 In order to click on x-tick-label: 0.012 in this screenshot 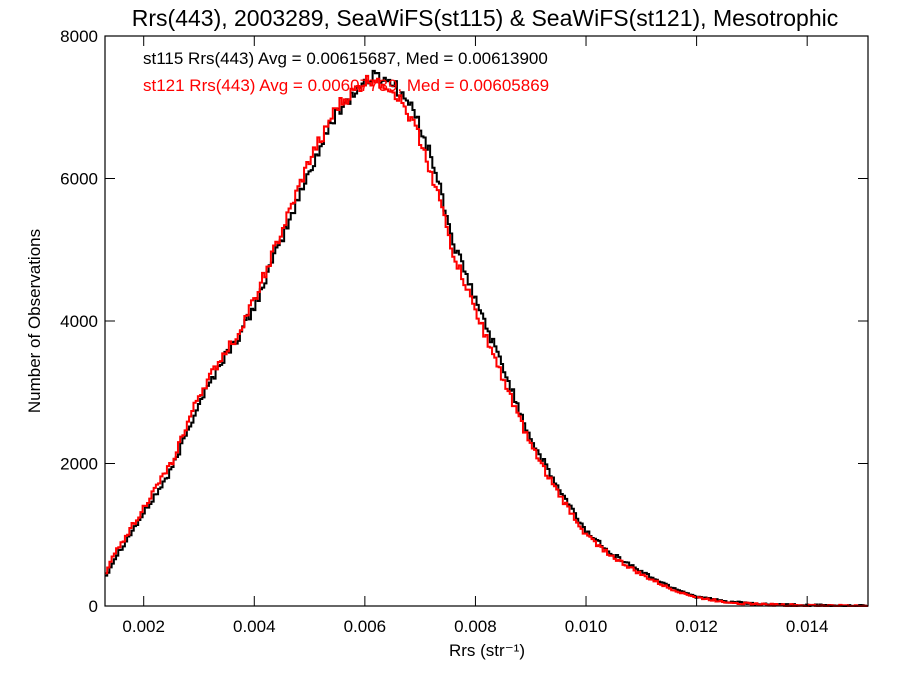, I will do `click(696, 626)`.